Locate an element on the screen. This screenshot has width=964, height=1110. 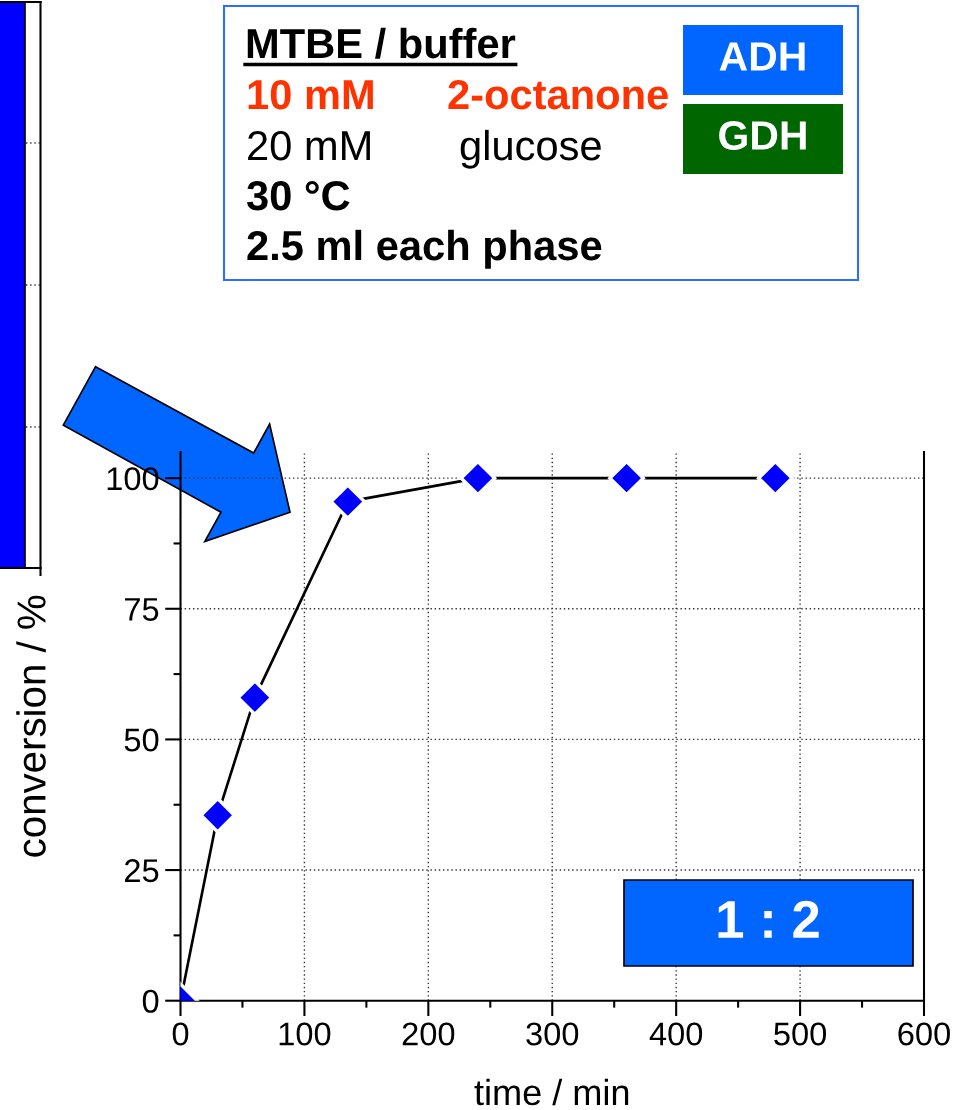
y-tick-label: 50 is located at coordinates (141, 740).